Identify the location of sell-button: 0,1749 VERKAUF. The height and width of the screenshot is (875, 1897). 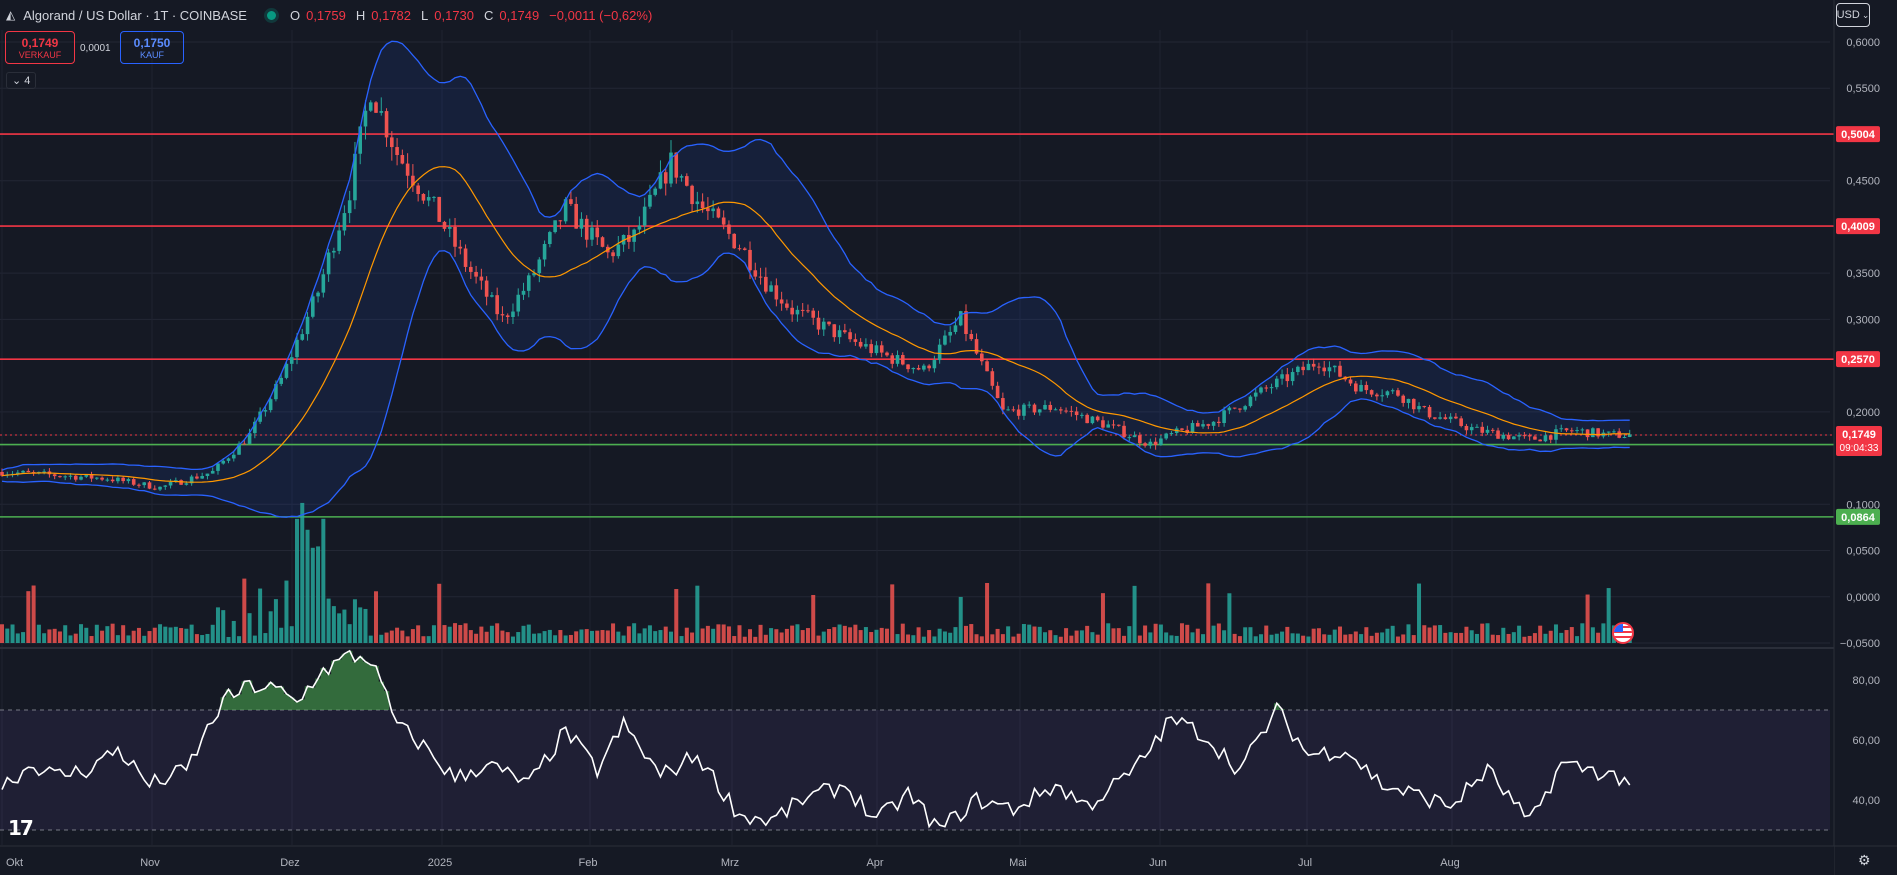
(40, 47).